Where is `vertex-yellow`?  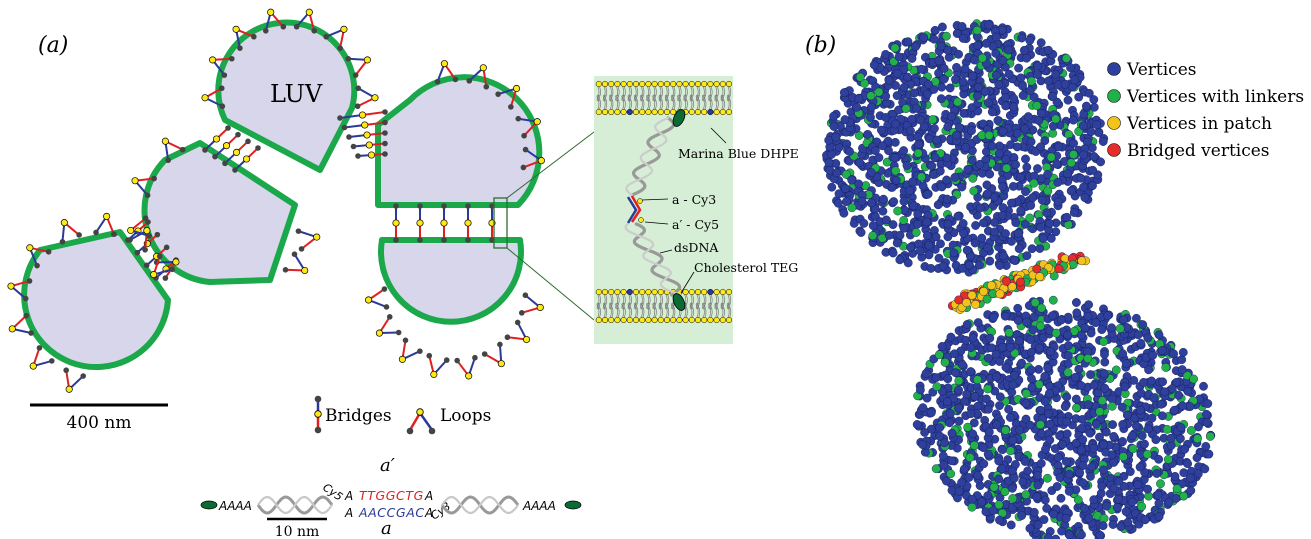 vertex-yellow is located at coordinates (991, 285).